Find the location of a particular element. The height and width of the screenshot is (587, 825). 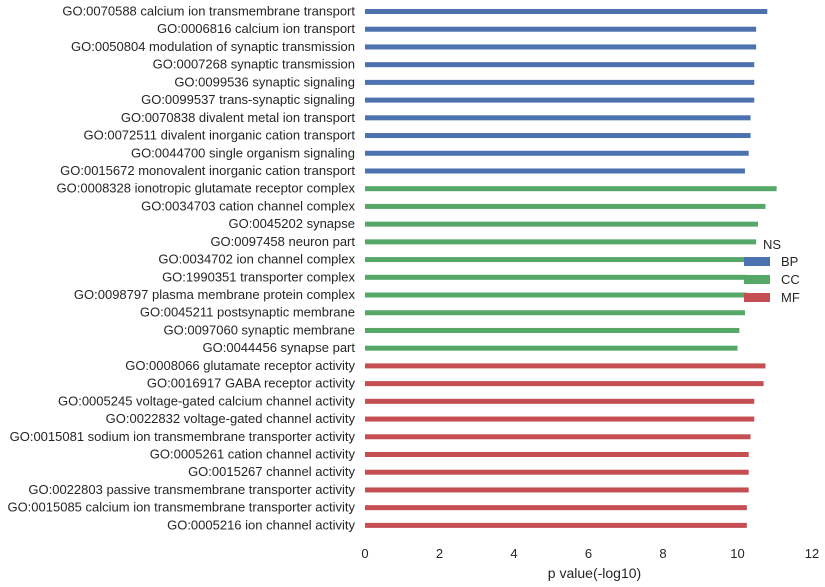

legend-swatch-mf is located at coordinates (757, 297).